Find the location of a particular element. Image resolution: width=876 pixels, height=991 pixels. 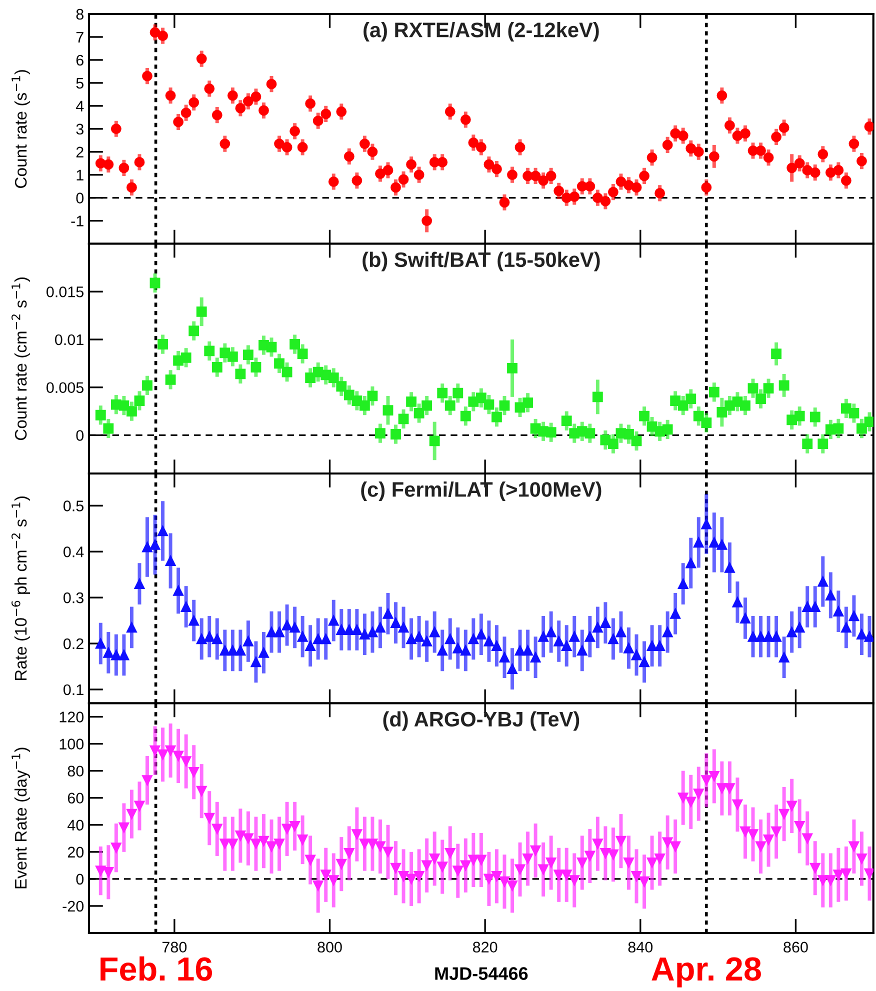

y-tick-label: 0.5 is located at coordinates (74, 506).